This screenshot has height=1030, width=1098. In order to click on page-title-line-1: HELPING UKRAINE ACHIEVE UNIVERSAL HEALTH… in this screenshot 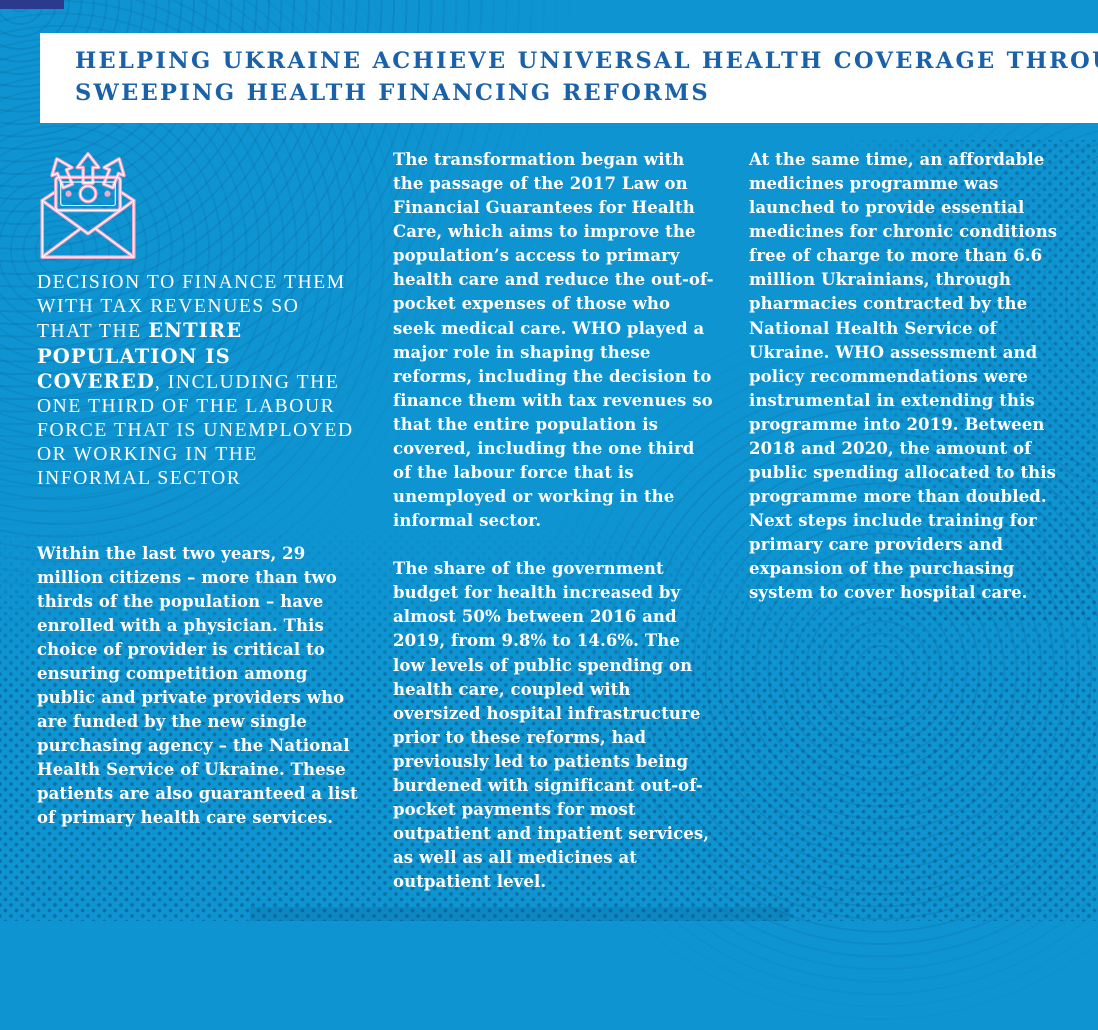, I will do `click(586, 61)`.